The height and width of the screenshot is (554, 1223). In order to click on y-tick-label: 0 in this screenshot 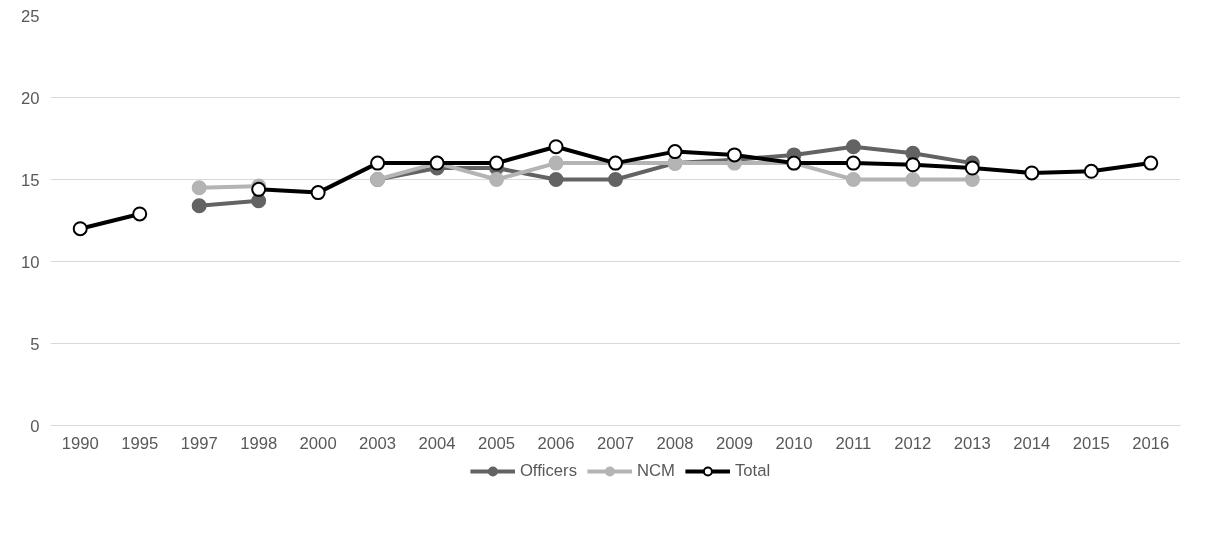, I will do `click(35, 426)`.